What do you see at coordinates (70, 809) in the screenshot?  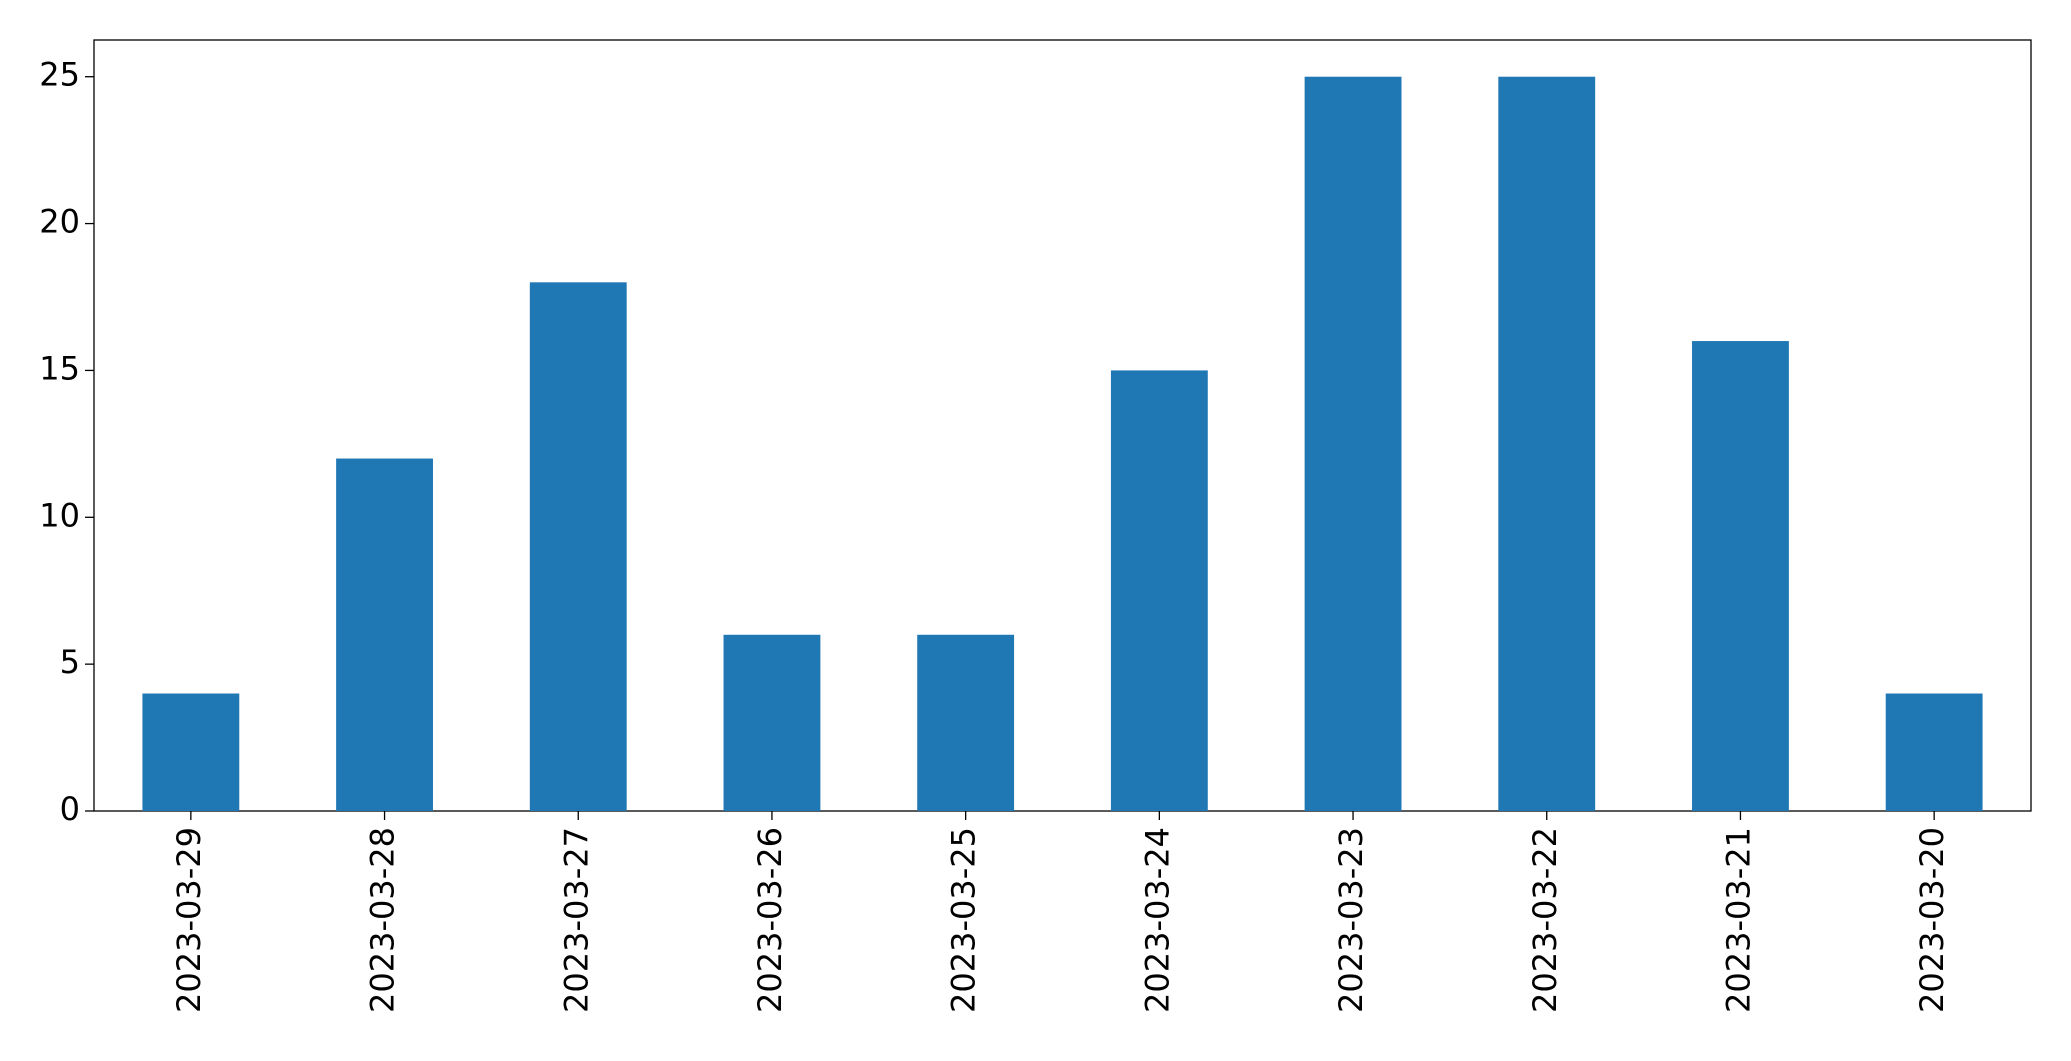 I see `y-tick-label: 0` at bounding box center [70, 809].